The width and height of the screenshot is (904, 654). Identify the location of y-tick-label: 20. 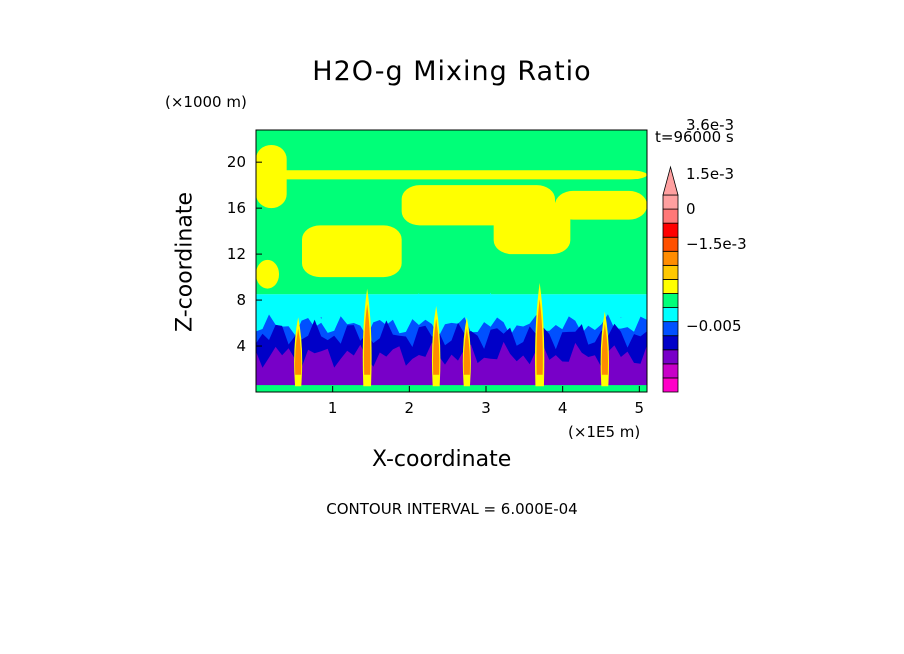
(236, 162).